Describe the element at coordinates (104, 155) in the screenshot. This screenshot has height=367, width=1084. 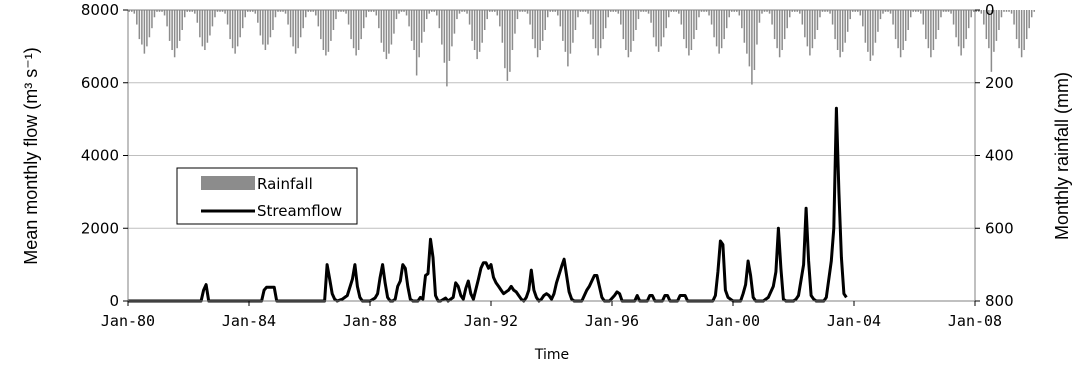
I see `y-axis-ticks: 0 2000 4000 6000 8000` at that location.